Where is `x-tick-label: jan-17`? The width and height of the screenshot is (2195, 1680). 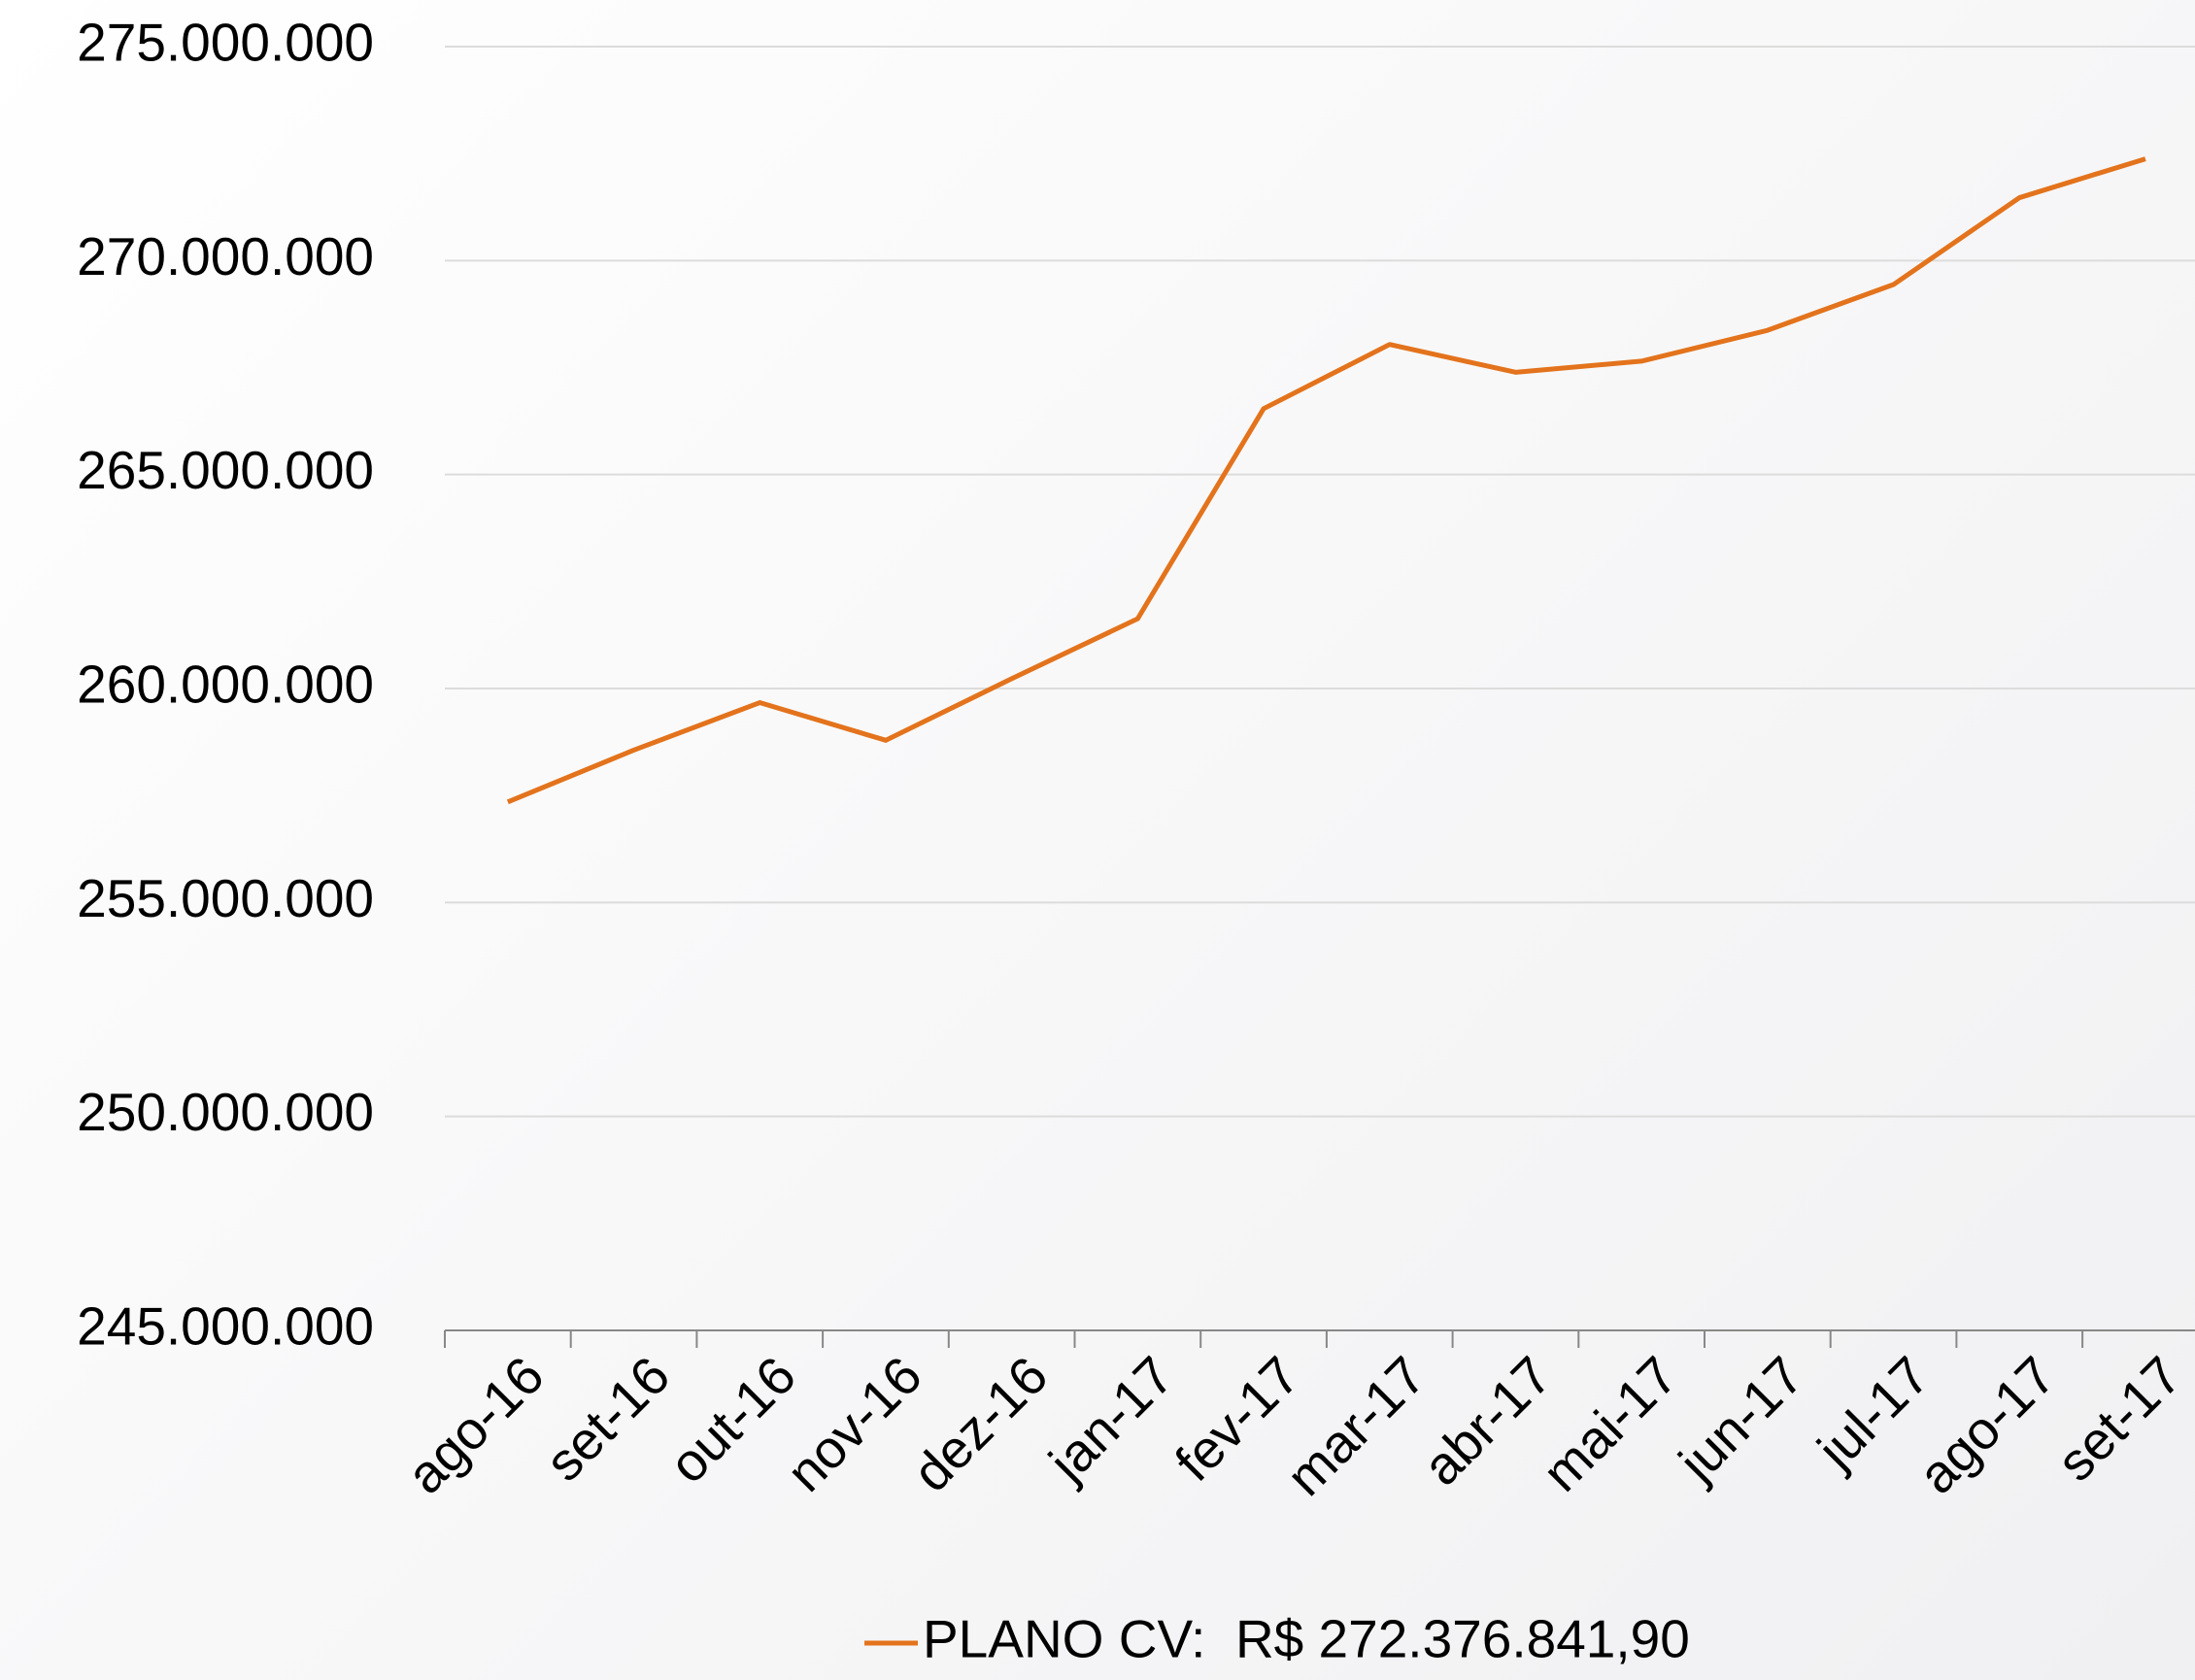
x-tick-label: jan-17 is located at coordinates (1111, 1419).